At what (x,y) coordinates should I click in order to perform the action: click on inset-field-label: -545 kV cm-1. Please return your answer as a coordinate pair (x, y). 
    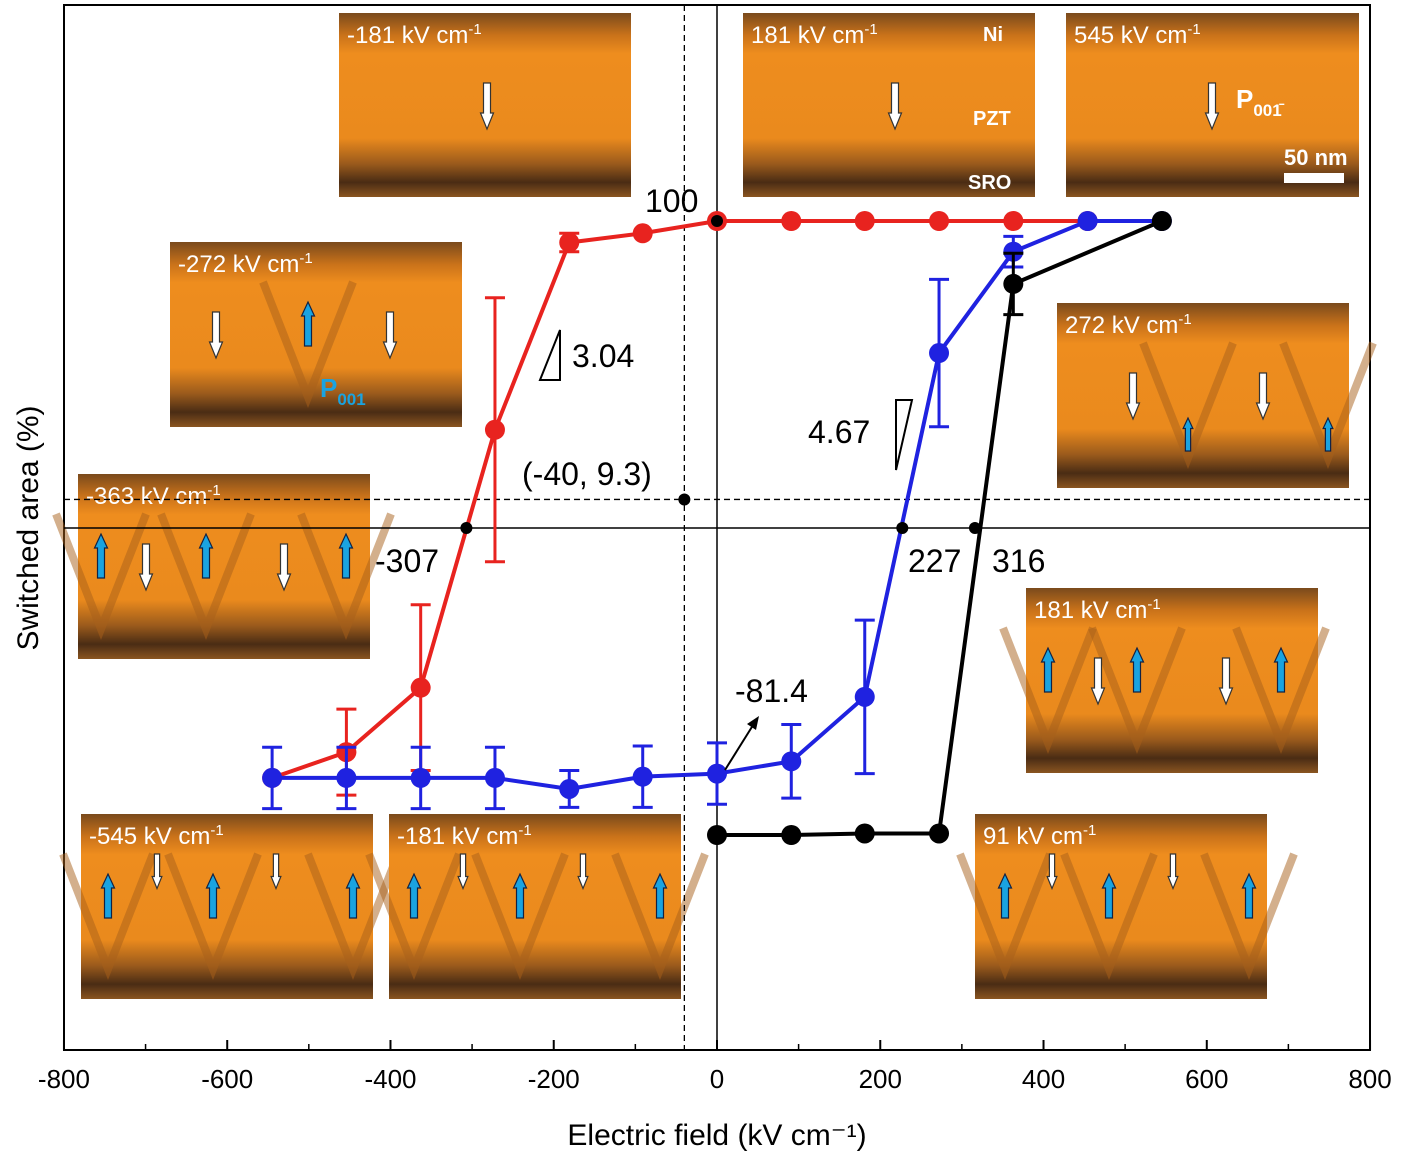
    Looking at the image, I should click on (156, 836).